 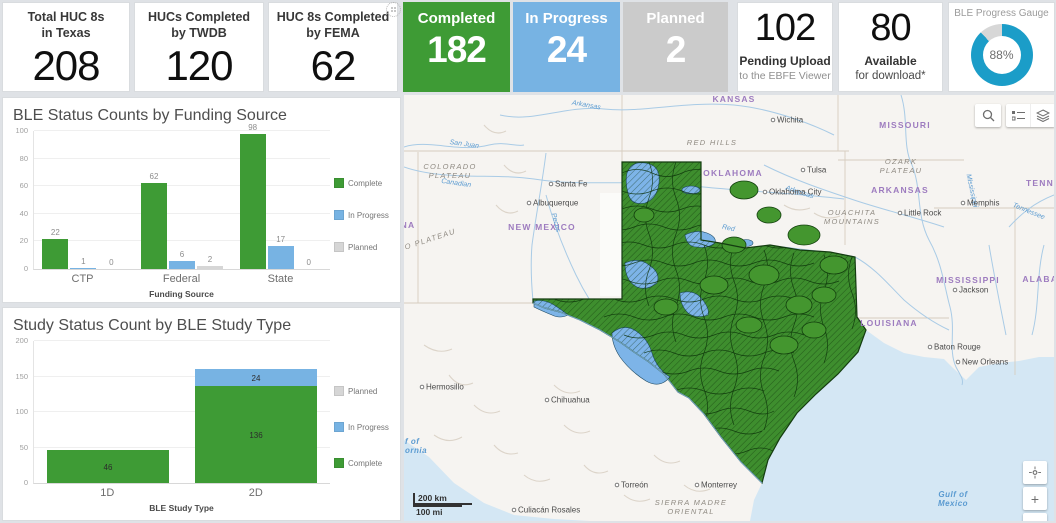 I want to click on x-axis-categories: 1D 2D, so click(x=181, y=493).